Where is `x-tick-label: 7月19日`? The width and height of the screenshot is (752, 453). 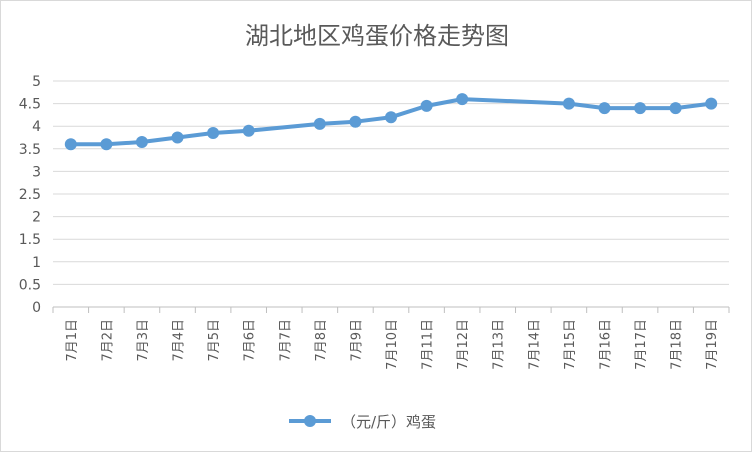
x-tick-label: 7月19日 is located at coordinates (712, 344).